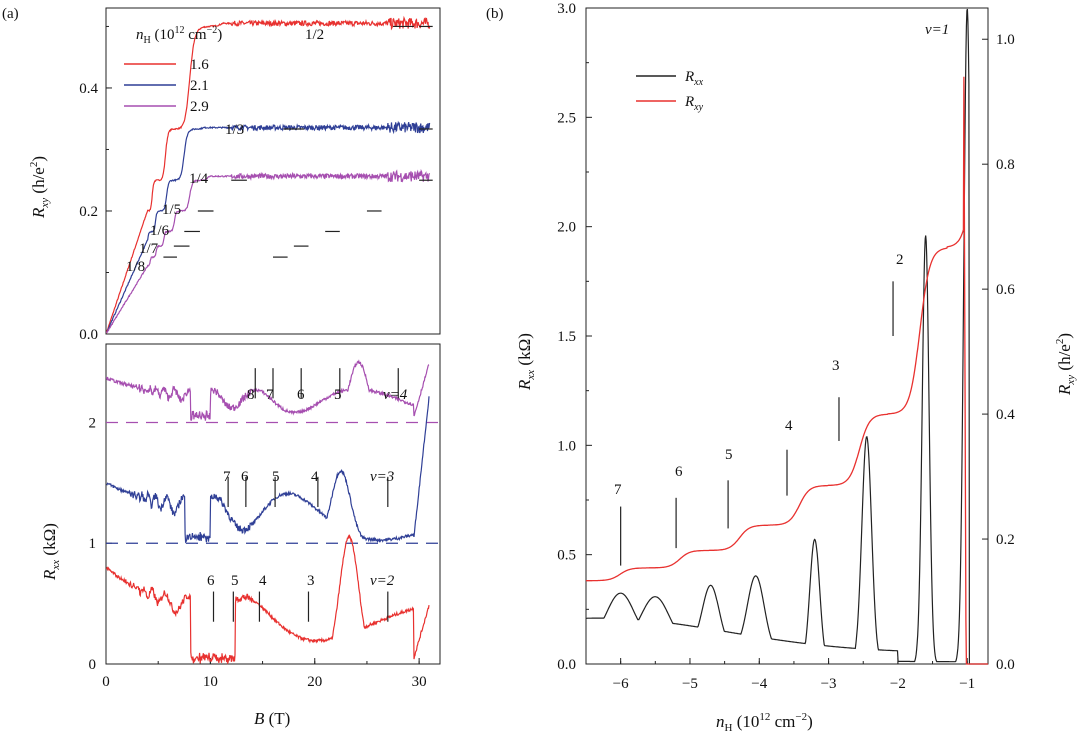 The width and height of the screenshot is (1080, 736). I want to click on rxx-ytick-label: 1, so click(93, 544).